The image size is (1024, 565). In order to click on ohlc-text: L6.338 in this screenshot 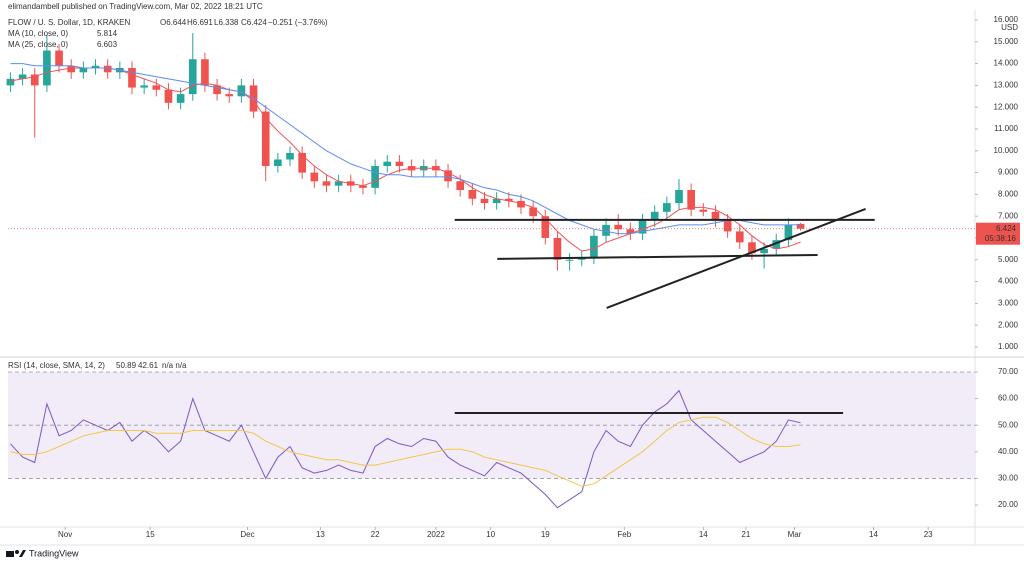, I will do `click(226, 22)`.